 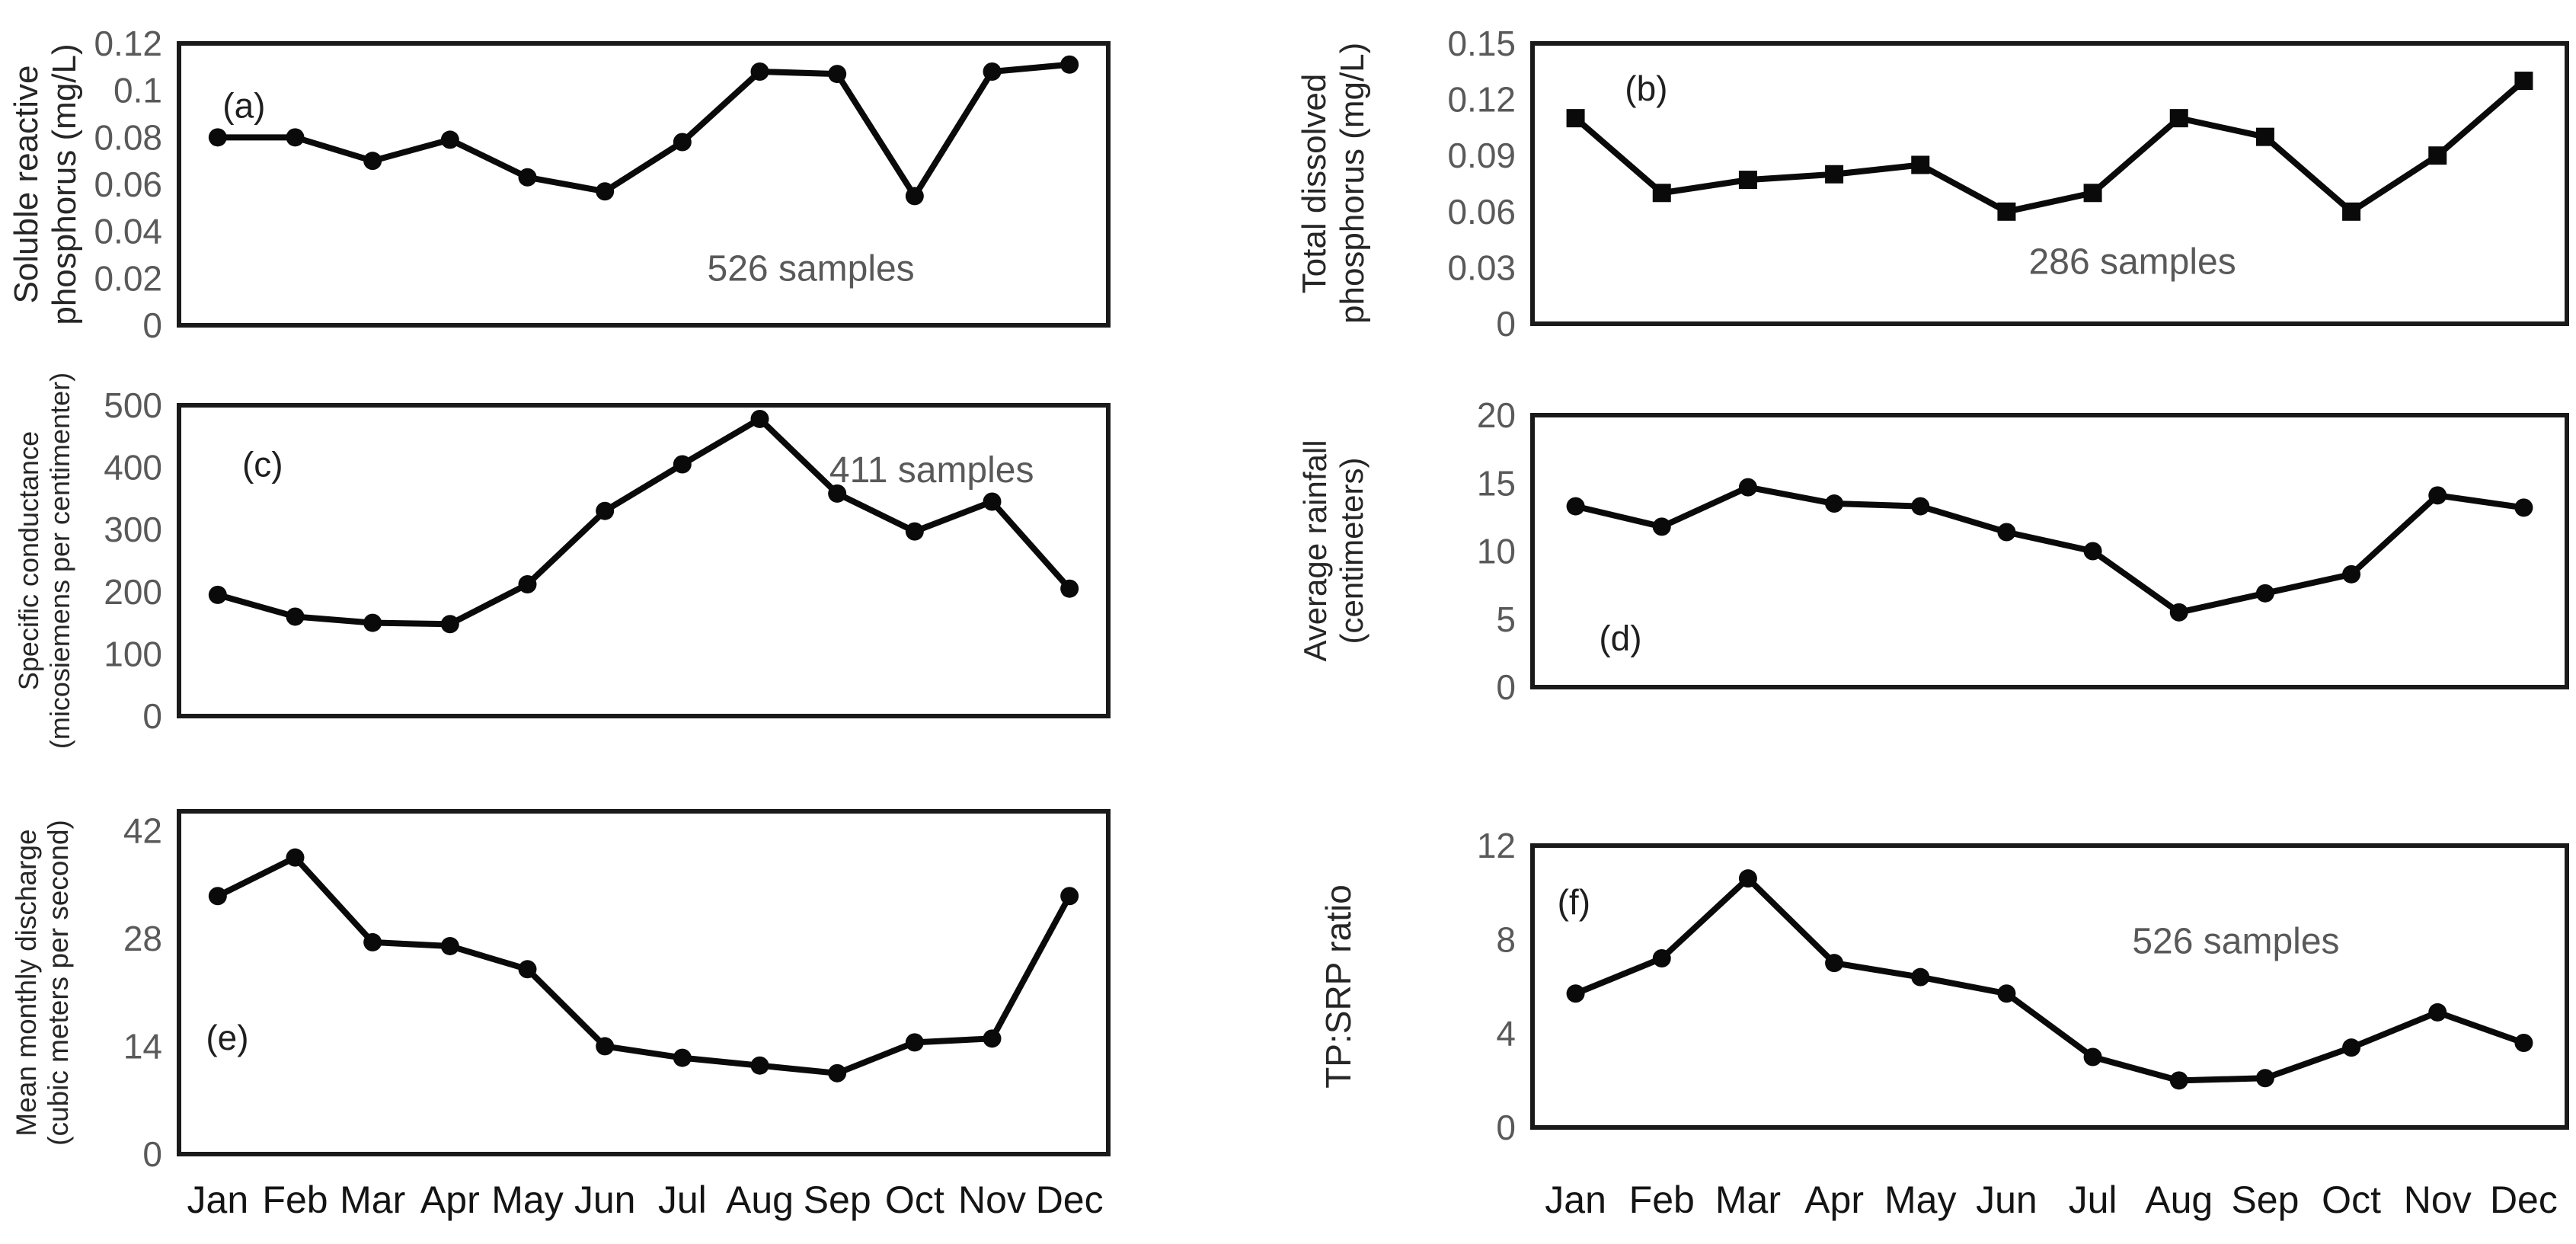 What do you see at coordinates (1069, 896) in the screenshot?
I see `data-point-e-Dec` at bounding box center [1069, 896].